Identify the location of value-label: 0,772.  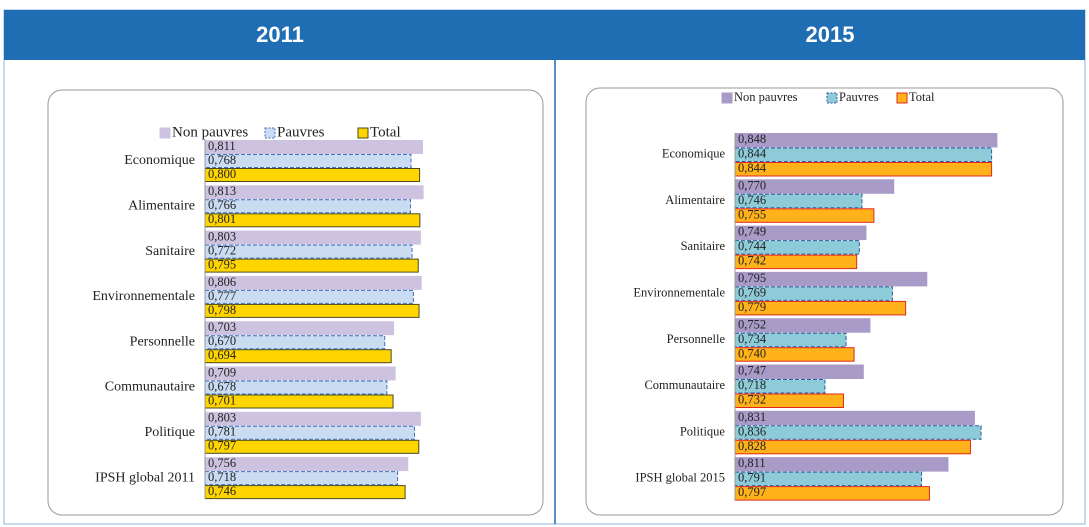
(222, 250).